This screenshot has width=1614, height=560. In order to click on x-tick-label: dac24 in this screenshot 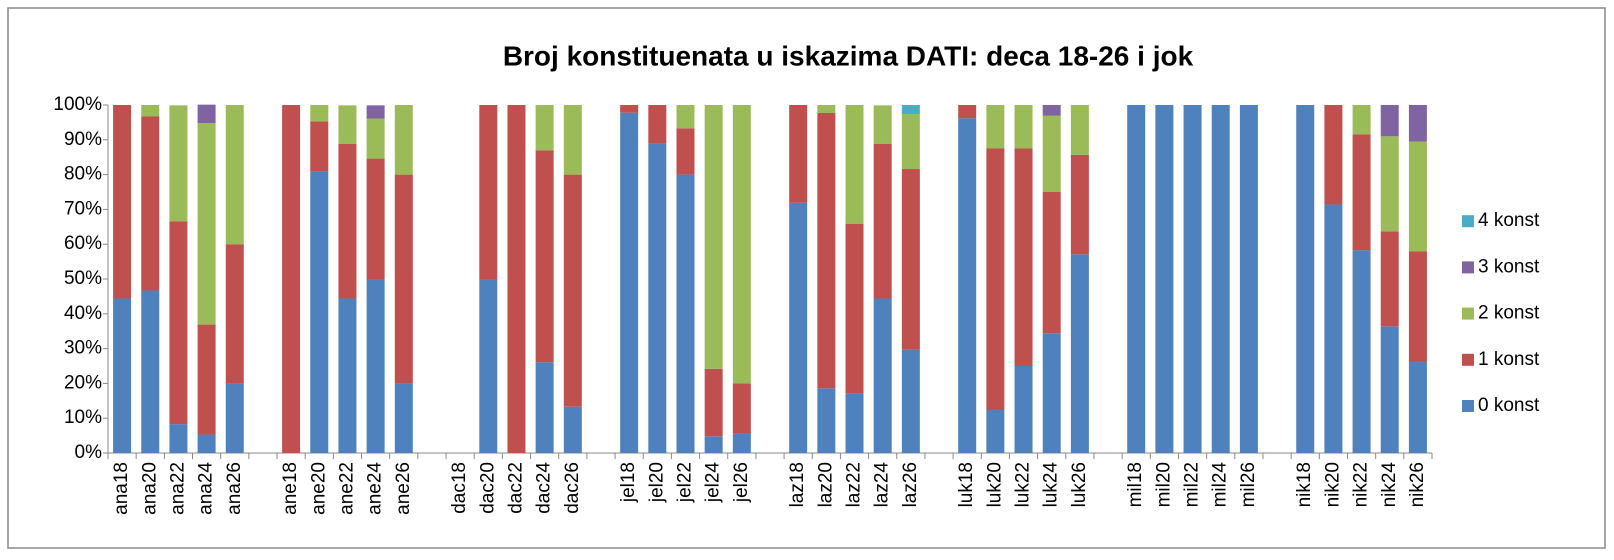, I will do `click(544, 488)`.